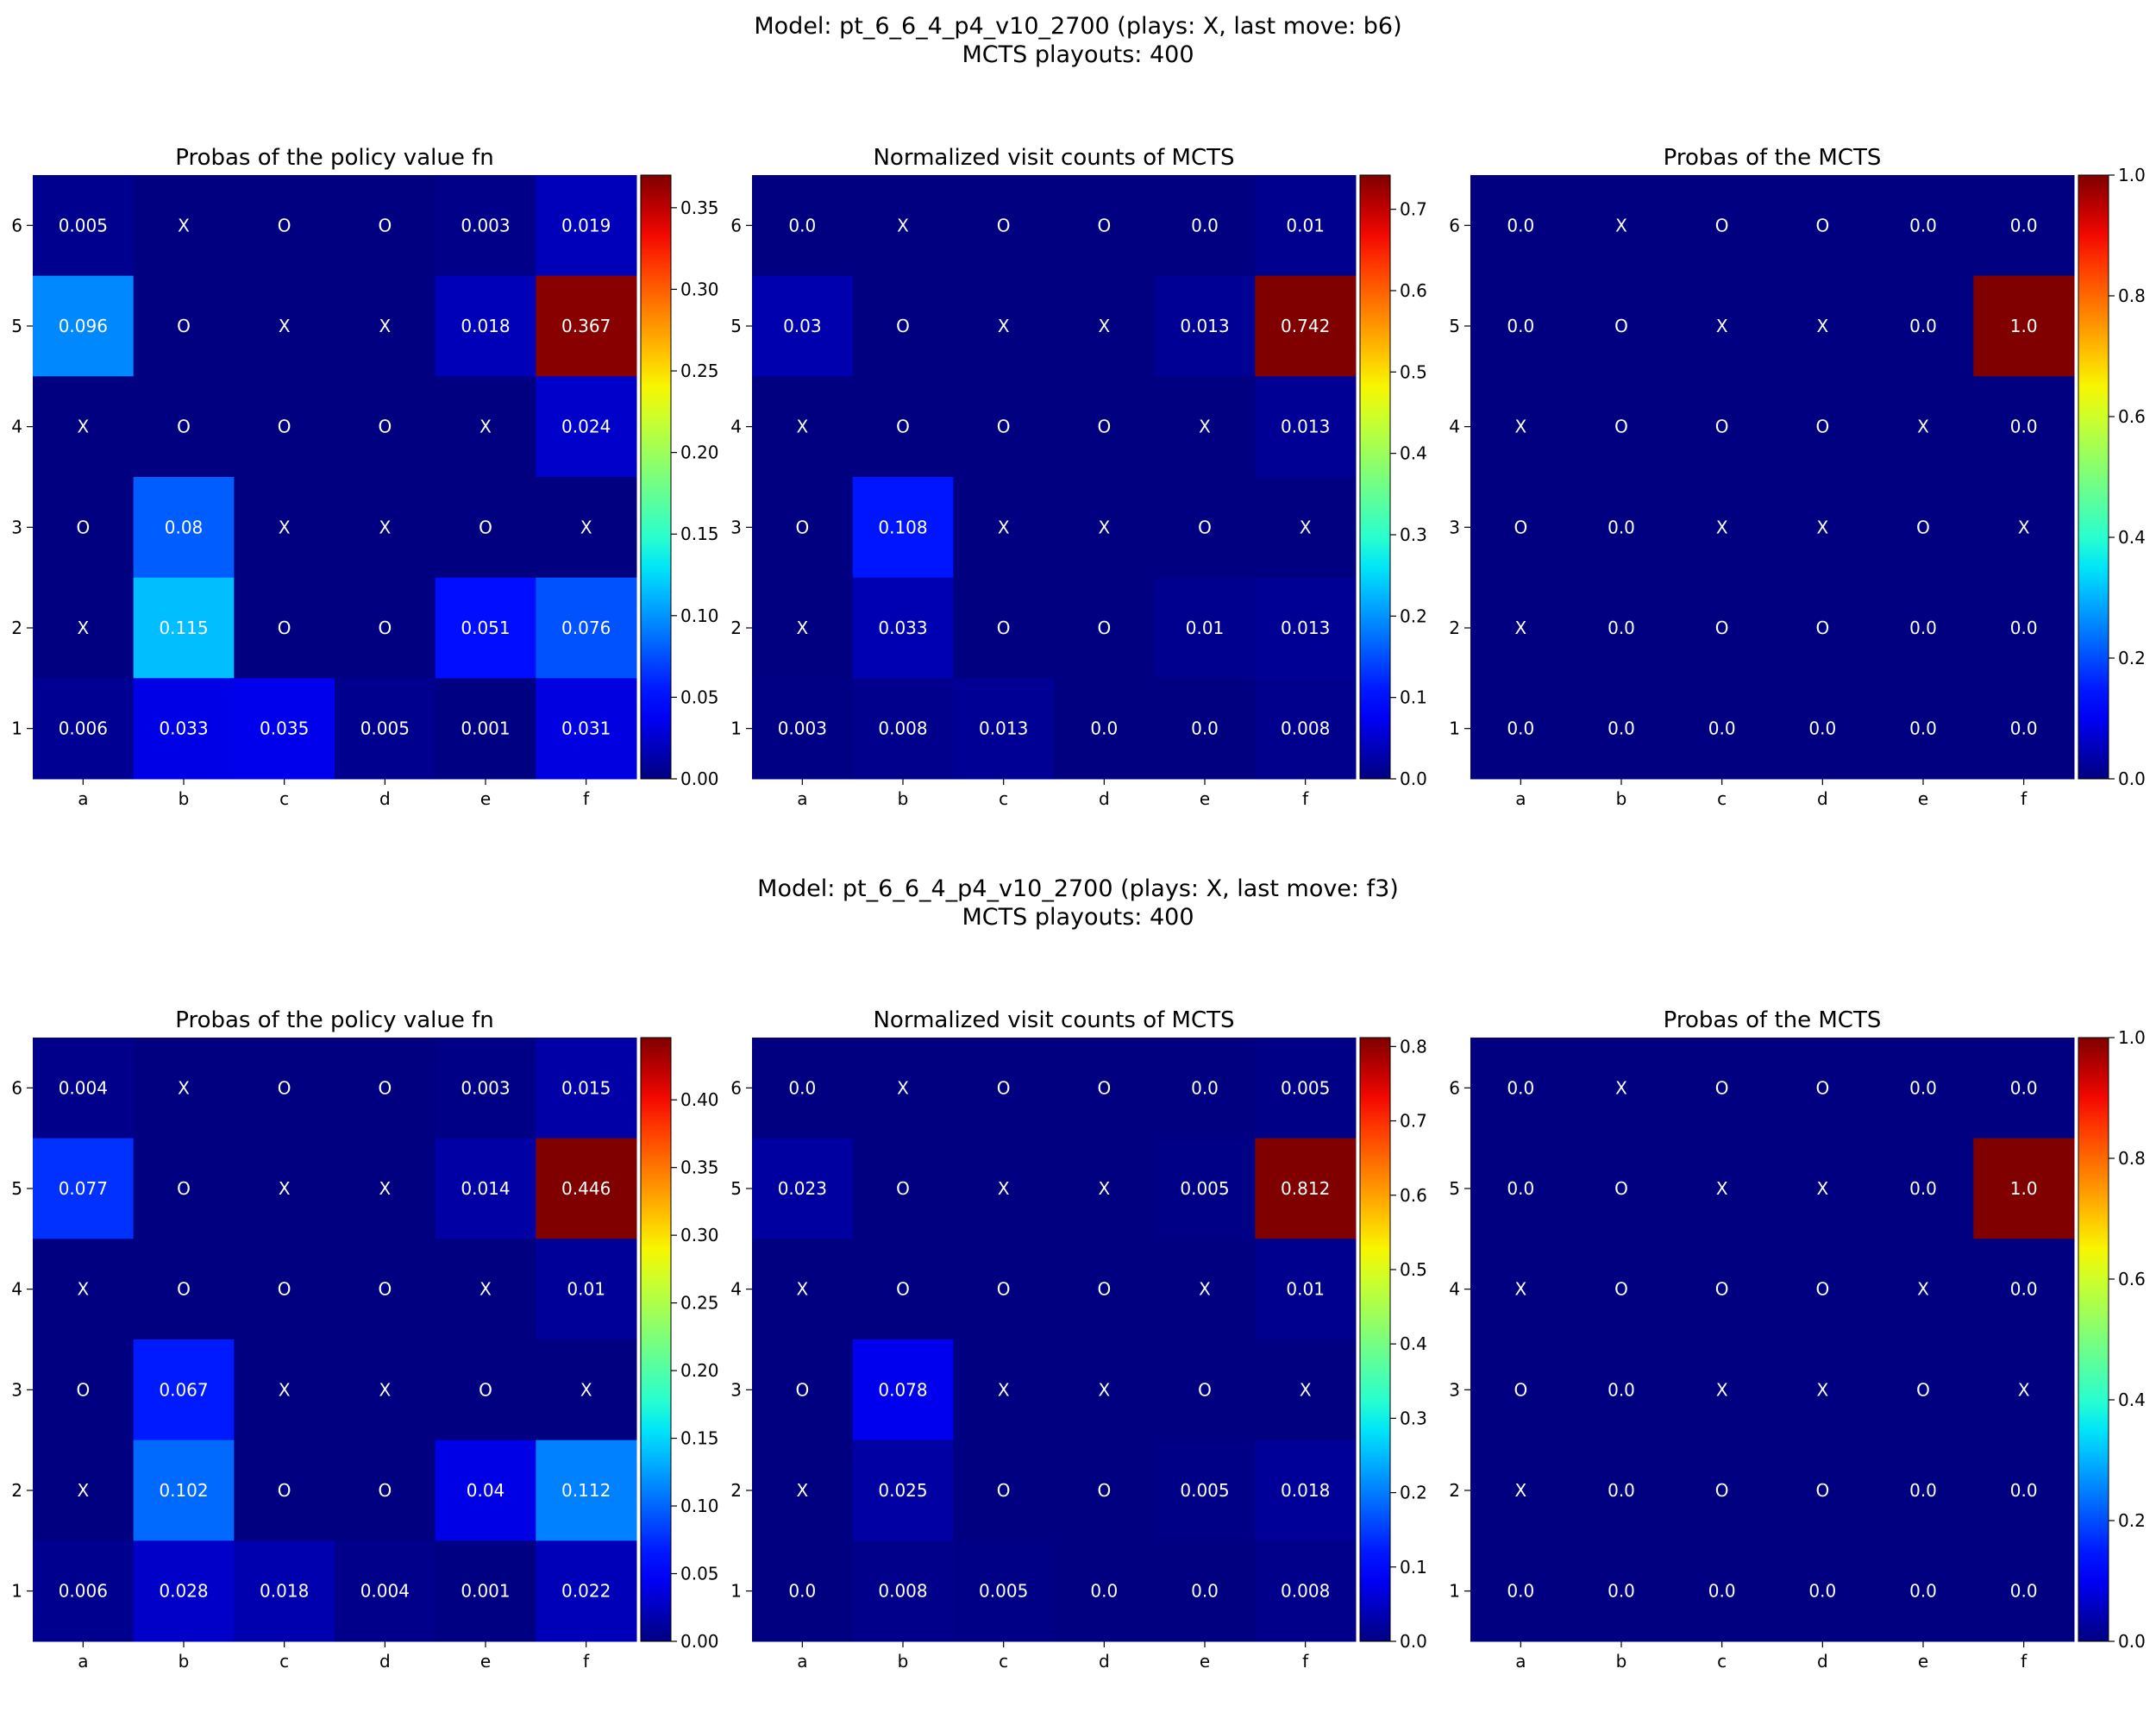 The width and height of the screenshot is (2156, 1725). I want to click on colorbar-tick-label: 0.7, so click(1413, 1121).